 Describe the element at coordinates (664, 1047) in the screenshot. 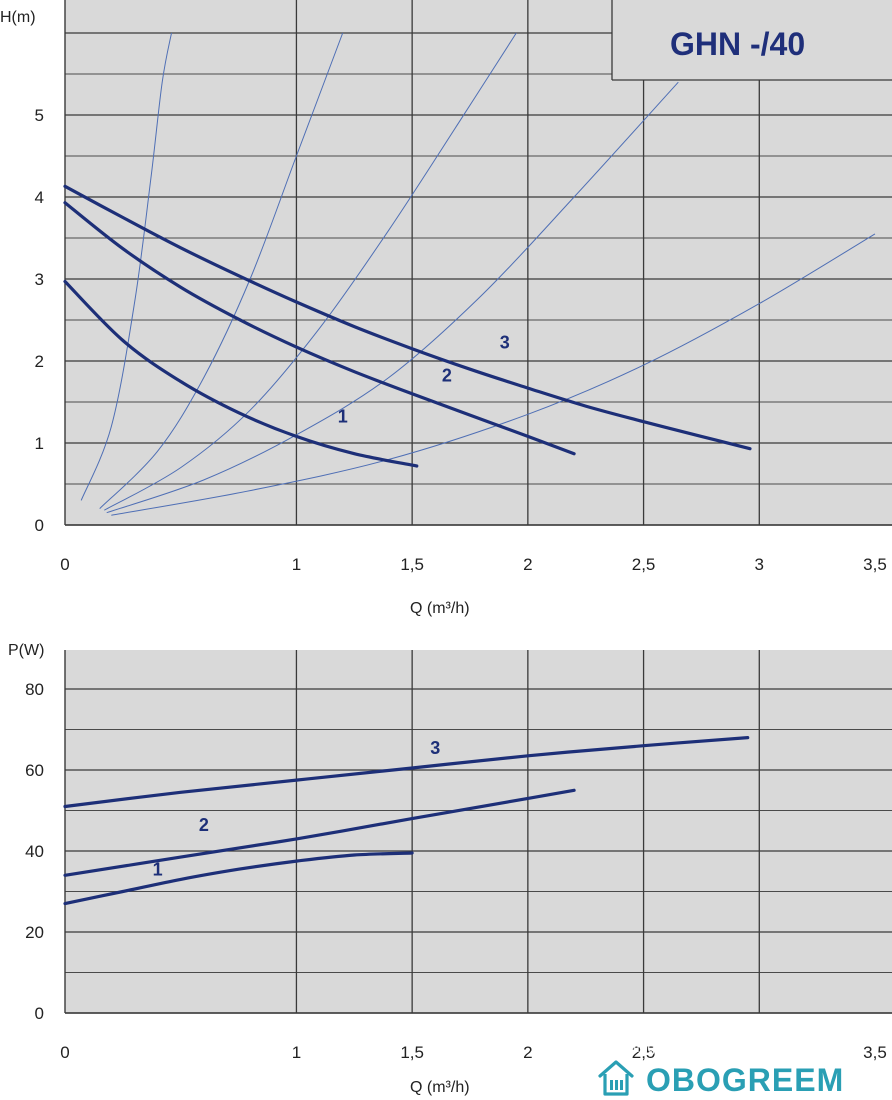

I see `watermark-text: catalog.onliner.by` at that location.